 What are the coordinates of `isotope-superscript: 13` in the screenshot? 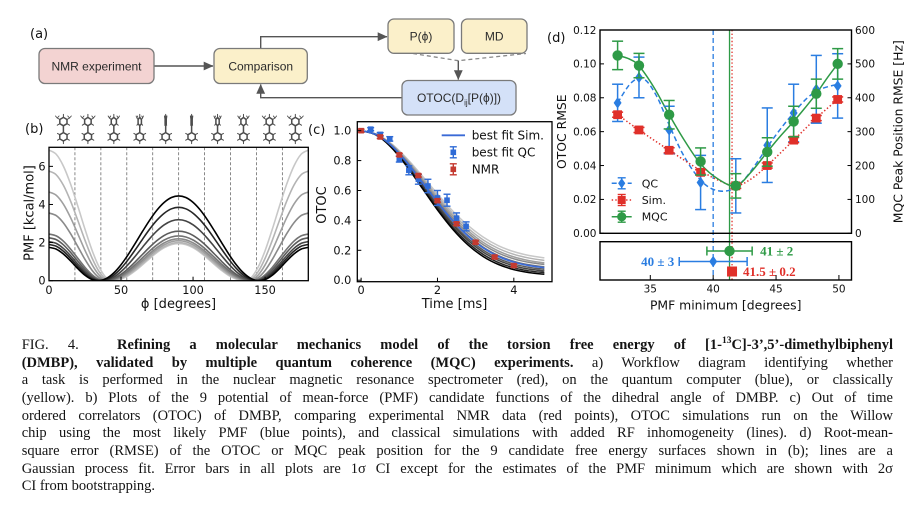 It's located at (726, 340).